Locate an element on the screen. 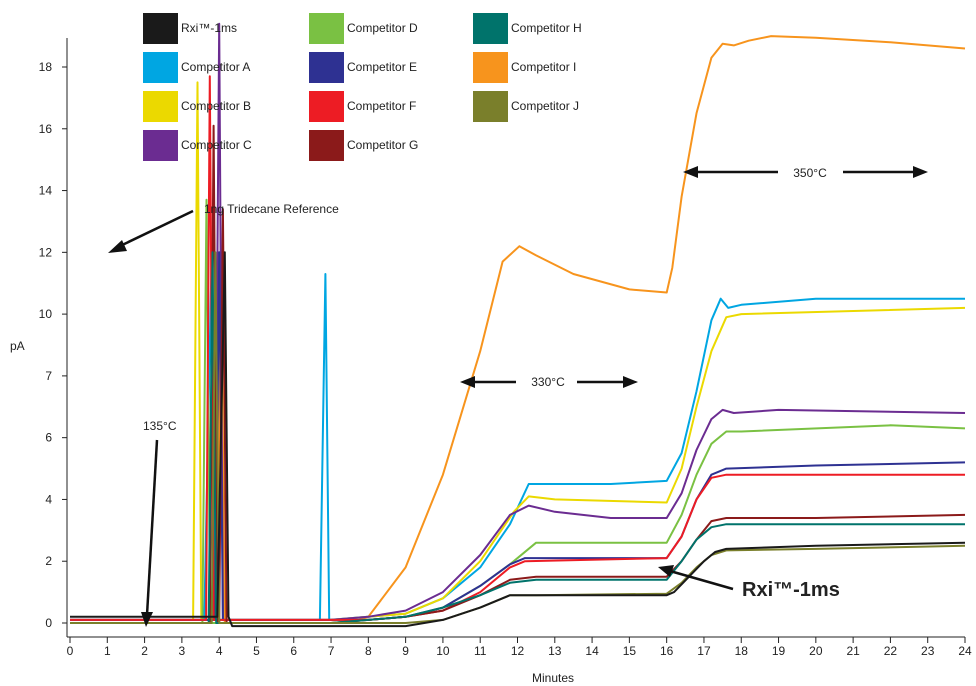  y-tick-label: 12 is located at coordinates (46, 252).